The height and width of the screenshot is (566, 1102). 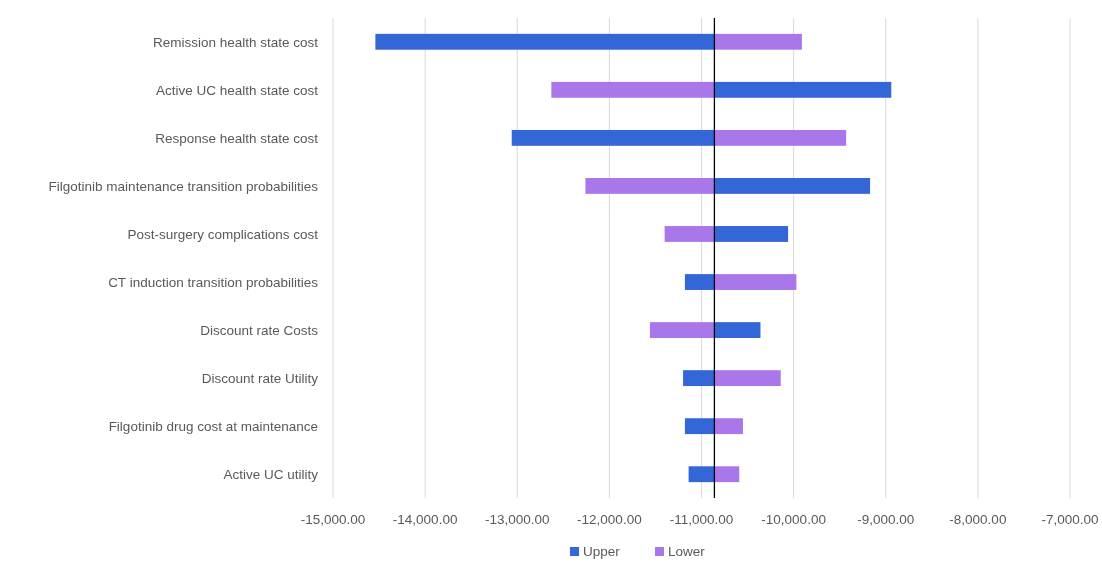 I want to click on y-tick-label: Response health state cost, so click(x=237, y=138).